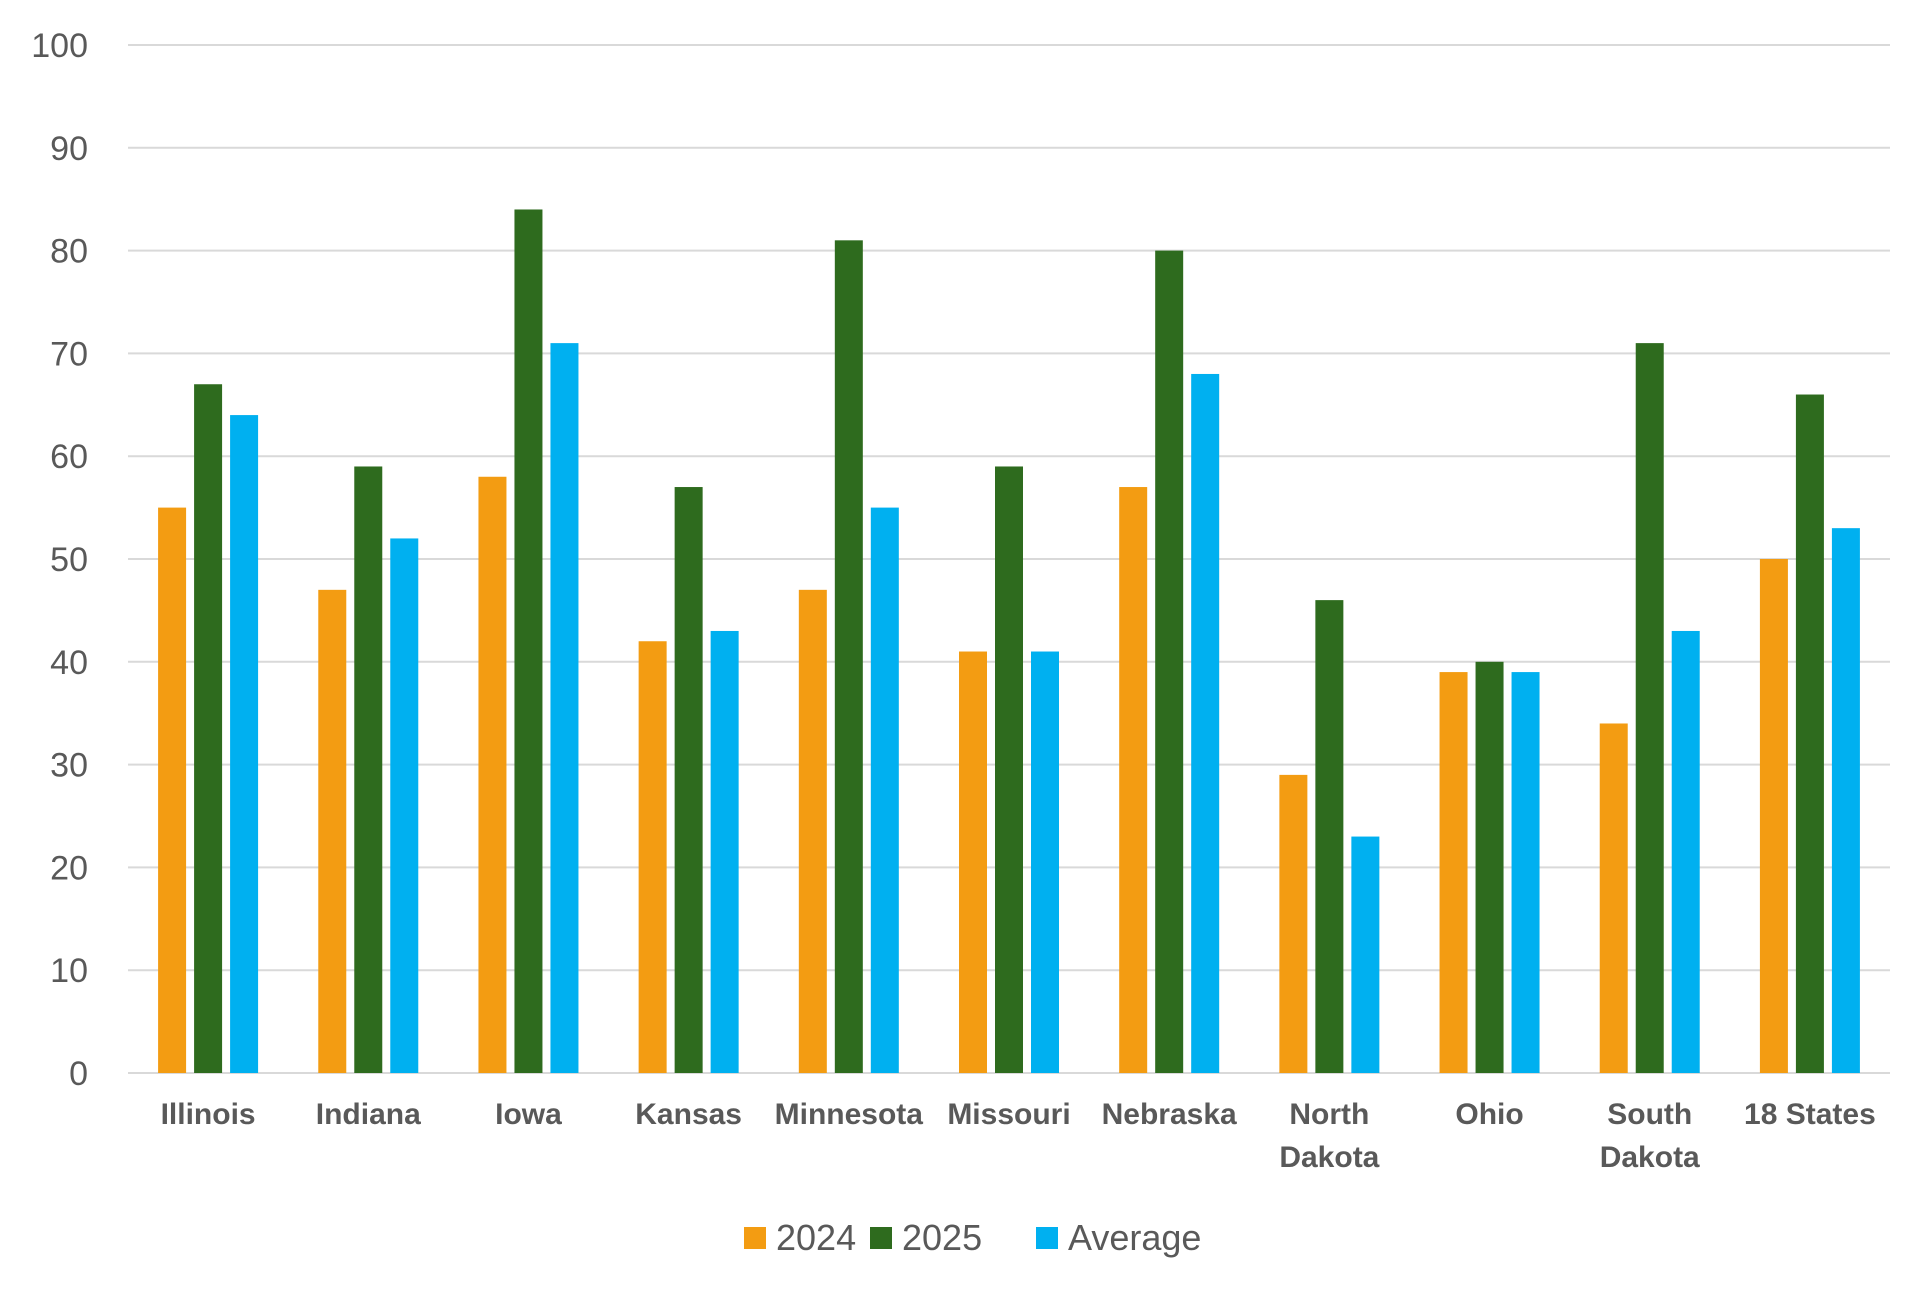 The width and height of the screenshot is (1920, 1298). What do you see at coordinates (69, 766) in the screenshot?
I see `y-tick-label: 30` at bounding box center [69, 766].